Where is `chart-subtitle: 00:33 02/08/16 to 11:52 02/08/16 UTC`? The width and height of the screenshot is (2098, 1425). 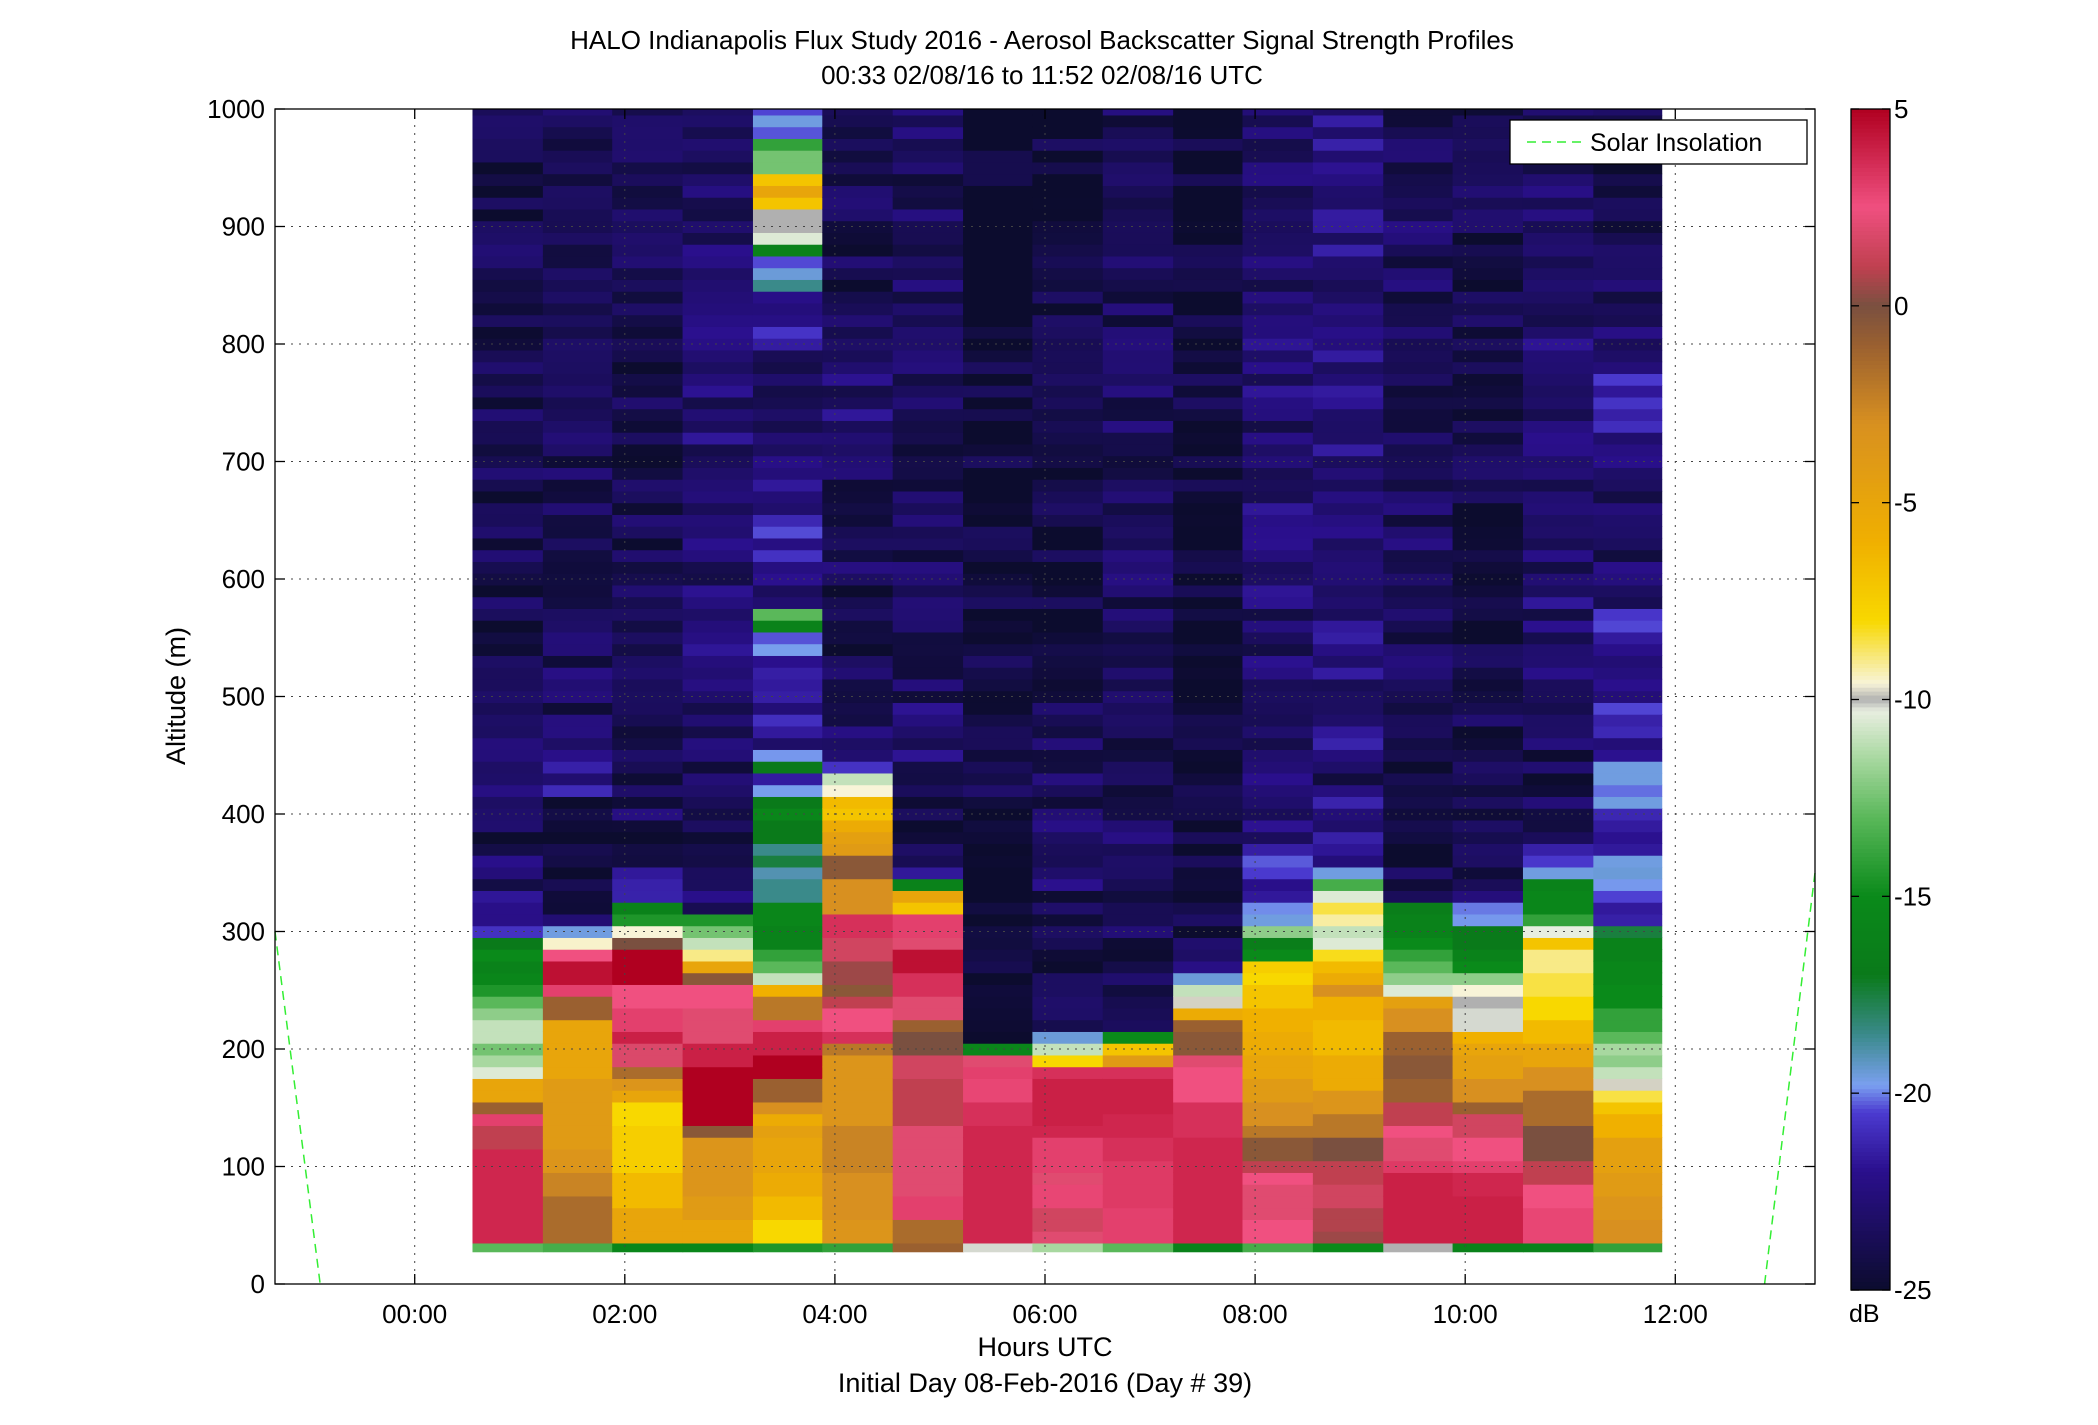
chart-subtitle: 00:33 02/08/16 to 11:52 02/08/16 UTC is located at coordinates (1042, 75).